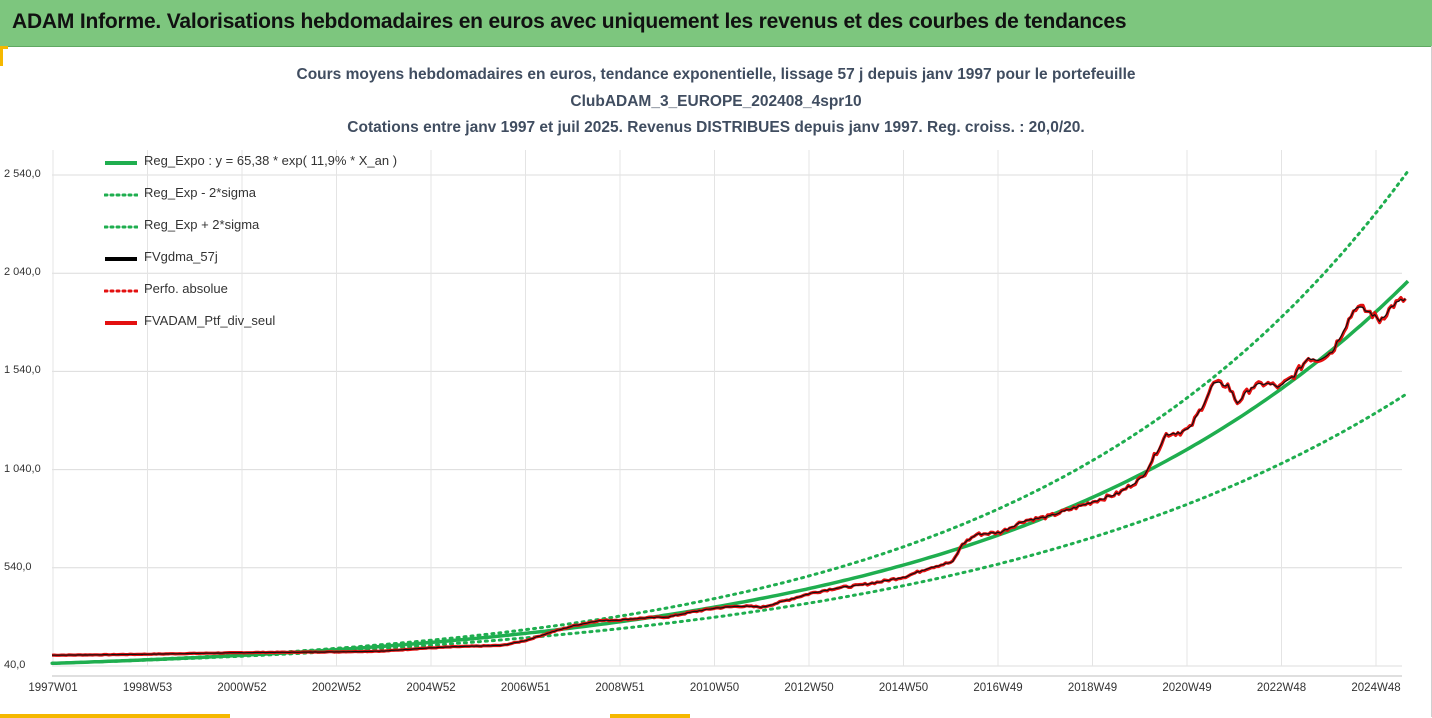 The height and width of the screenshot is (718, 1432). What do you see at coordinates (22, 468) in the screenshot?
I see `y-tick-label: 1 040,0` at bounding box center [22, 468].